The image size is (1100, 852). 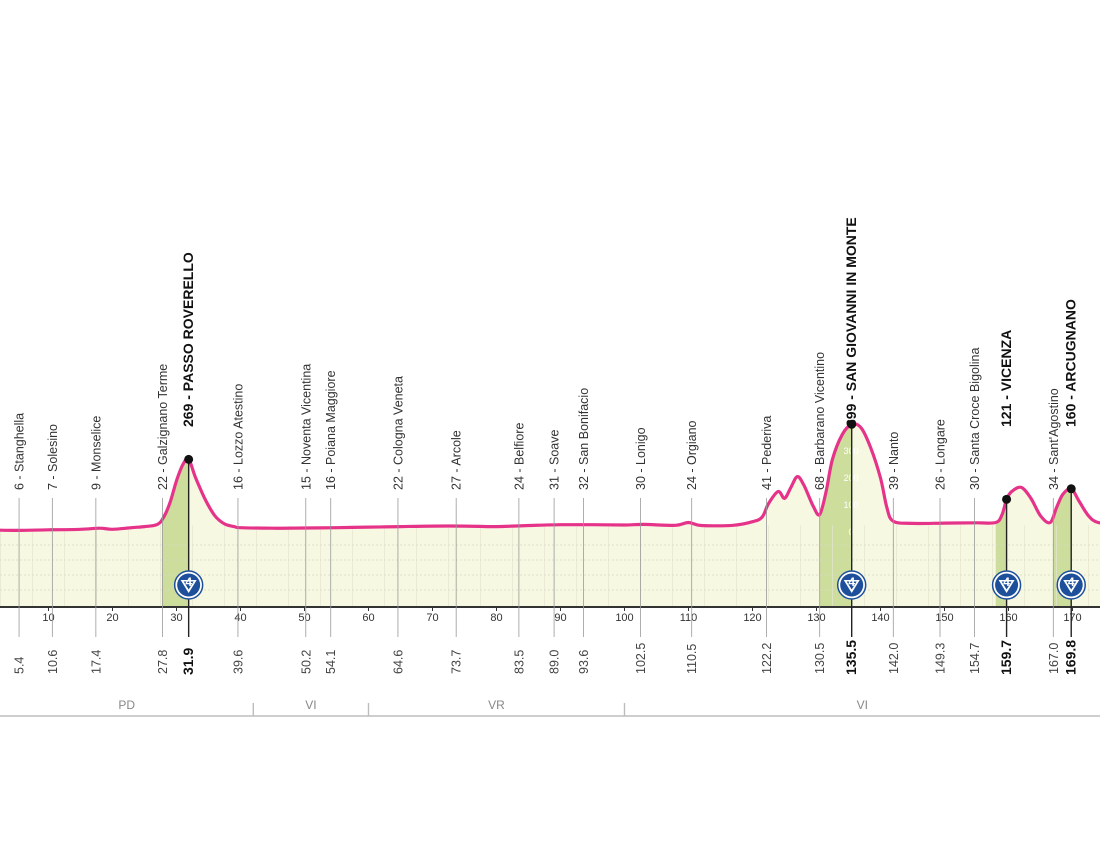 I want to click on km-label: 149.3, so click(x=941, y=658).